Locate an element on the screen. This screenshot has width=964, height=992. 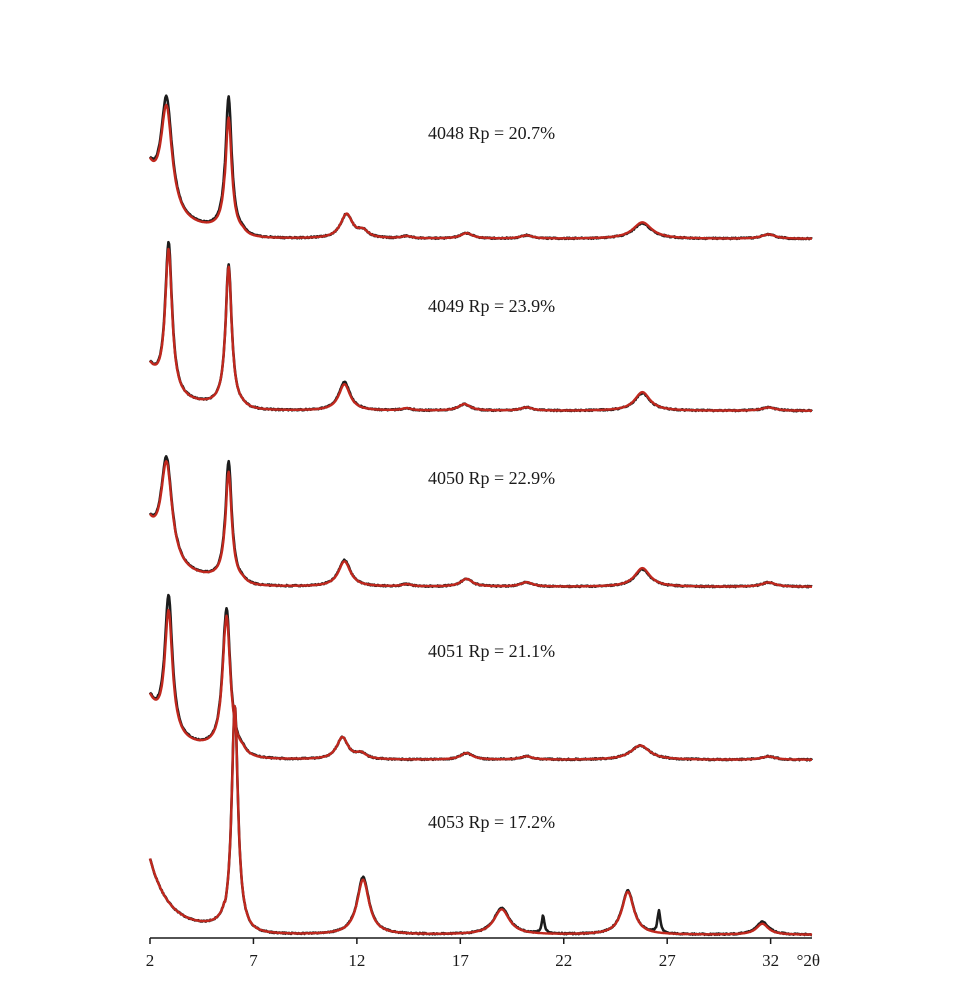
x-axis-ticks: 2 7 12 17 22 27 32 is located at coordinates (462, 954).